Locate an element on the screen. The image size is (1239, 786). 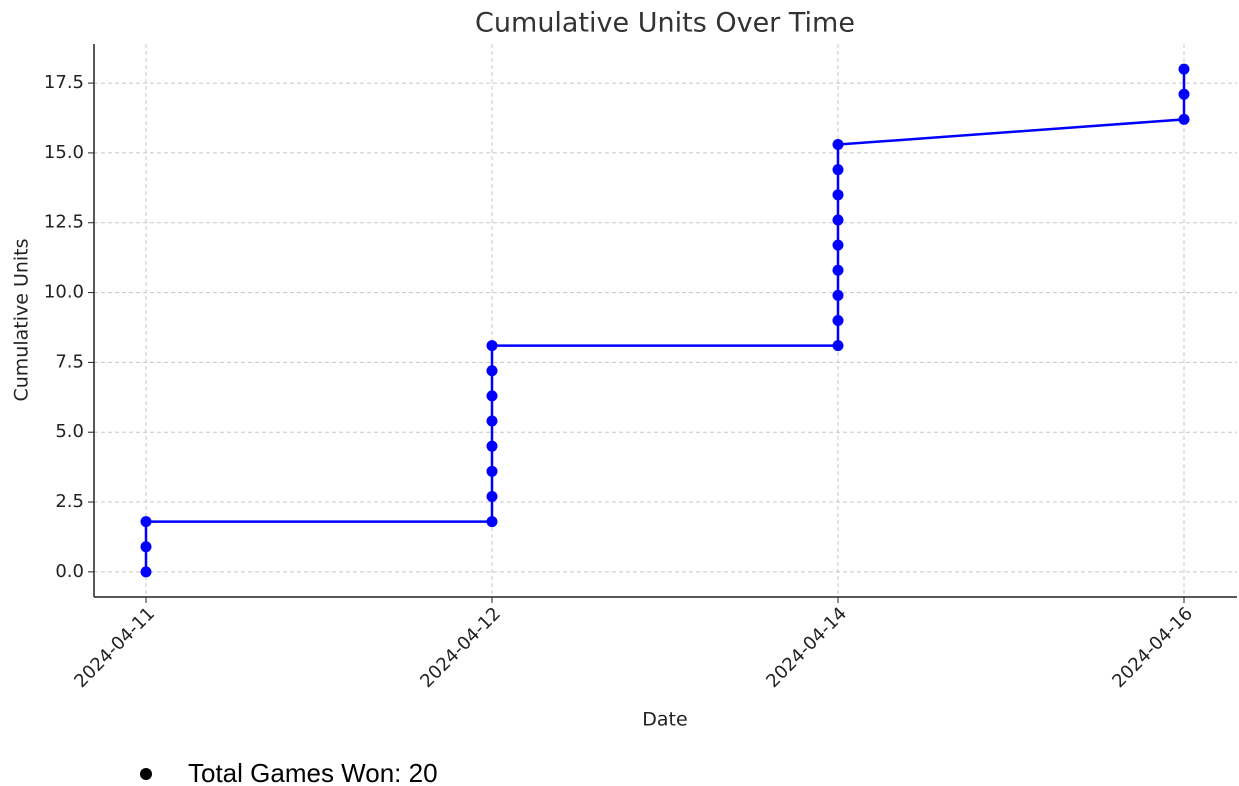
chart-title: Cumulative Units Over Time is located at coordinates (665, 23).